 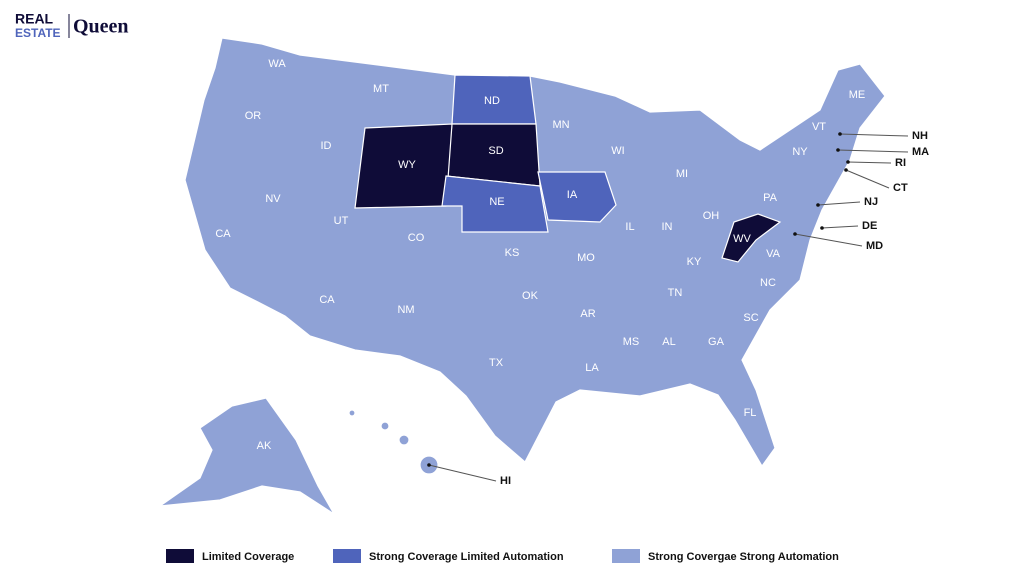 I want to click on state-label: IA, so click(x=572, y=195).